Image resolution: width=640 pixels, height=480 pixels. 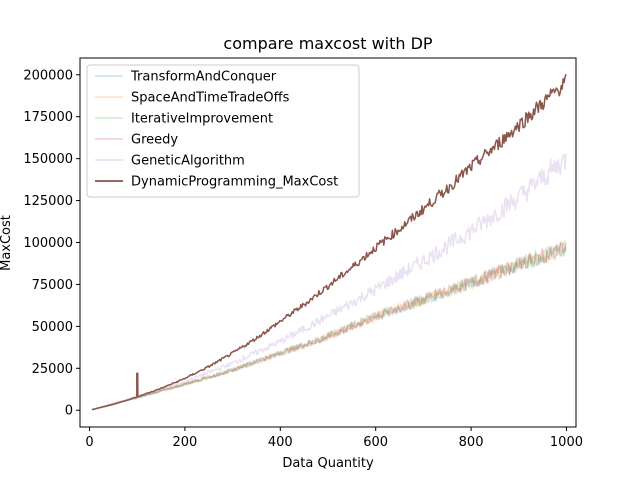 I want to click on y-axis-label: MaxCost, so click(x=7, y=243).